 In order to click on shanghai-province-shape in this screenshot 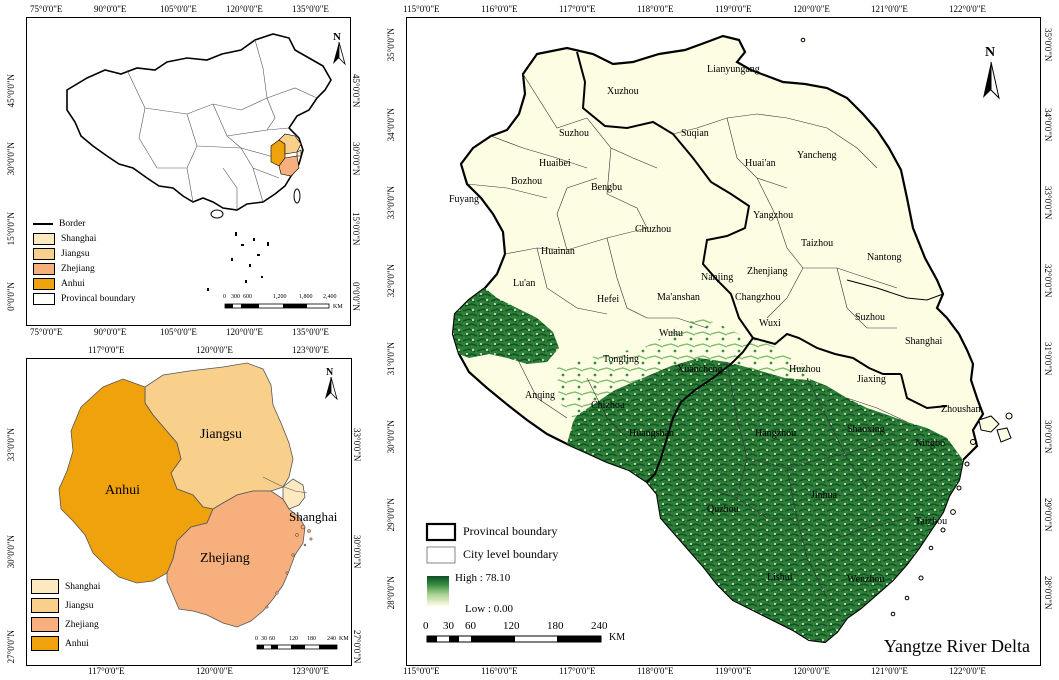, I will do `click(294, 494)`.